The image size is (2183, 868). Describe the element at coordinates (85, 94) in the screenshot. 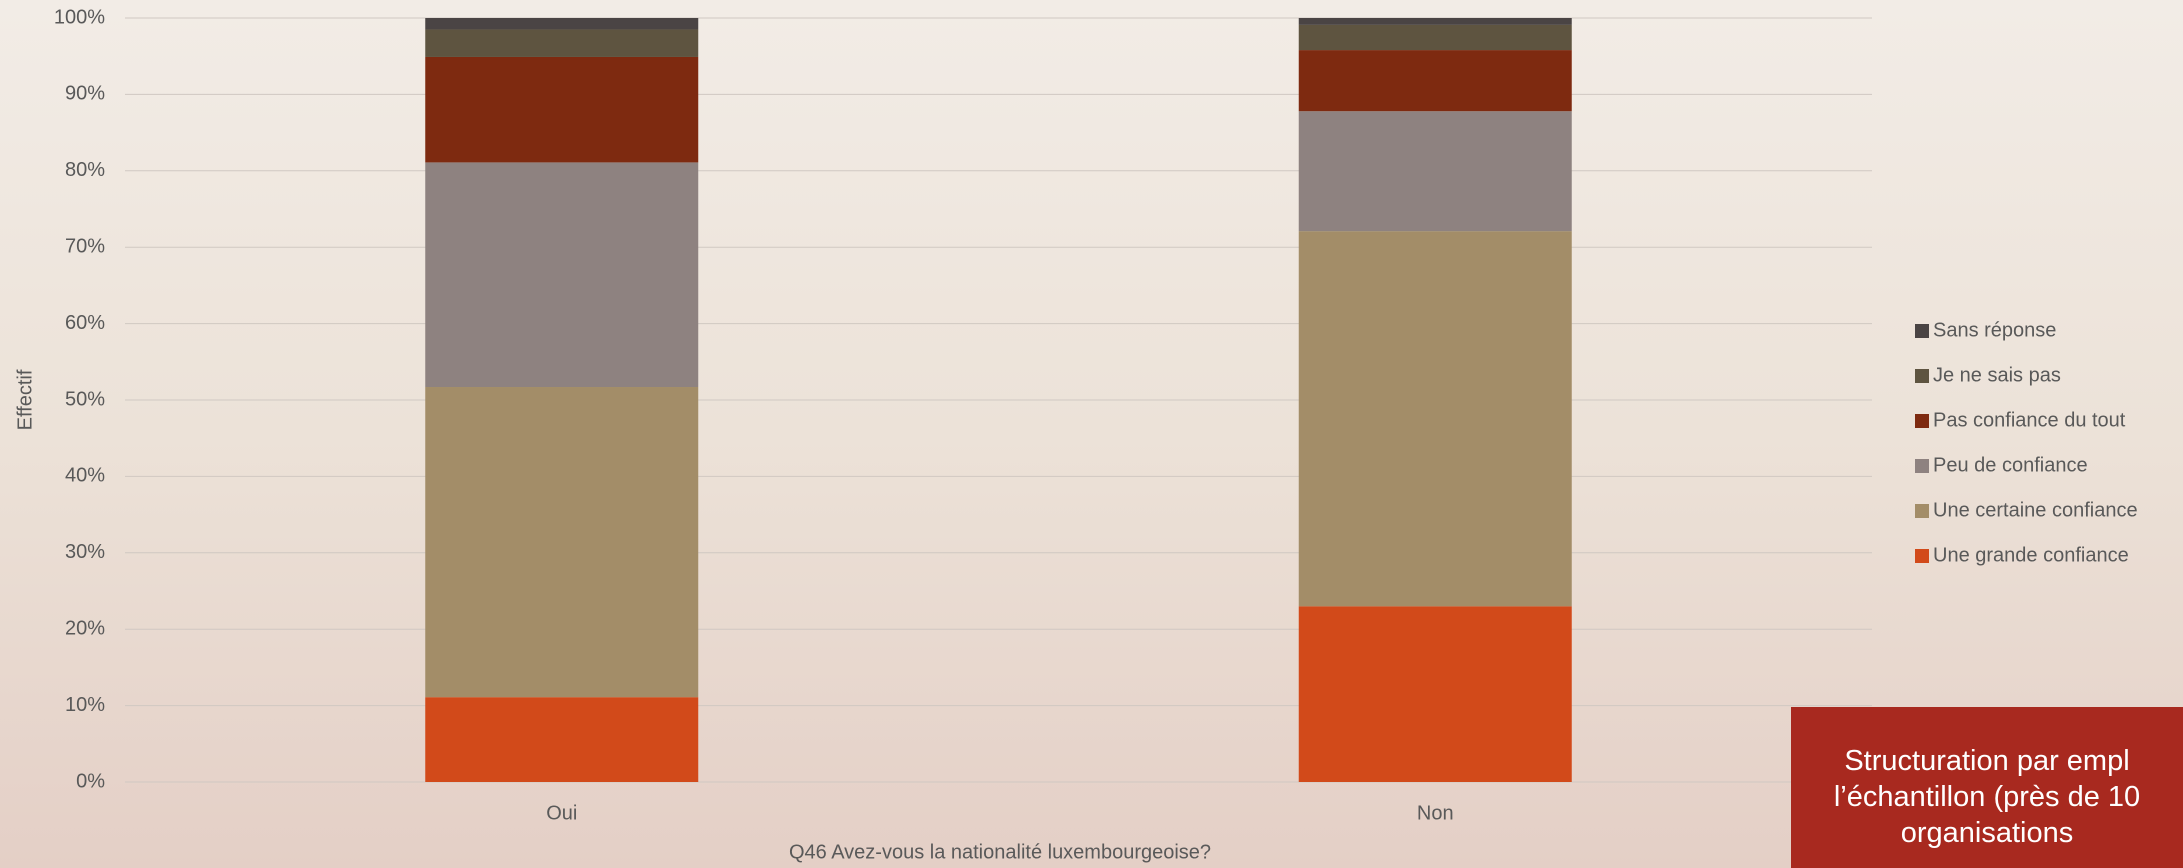

I see `y-tick-label: 90%` at that location.